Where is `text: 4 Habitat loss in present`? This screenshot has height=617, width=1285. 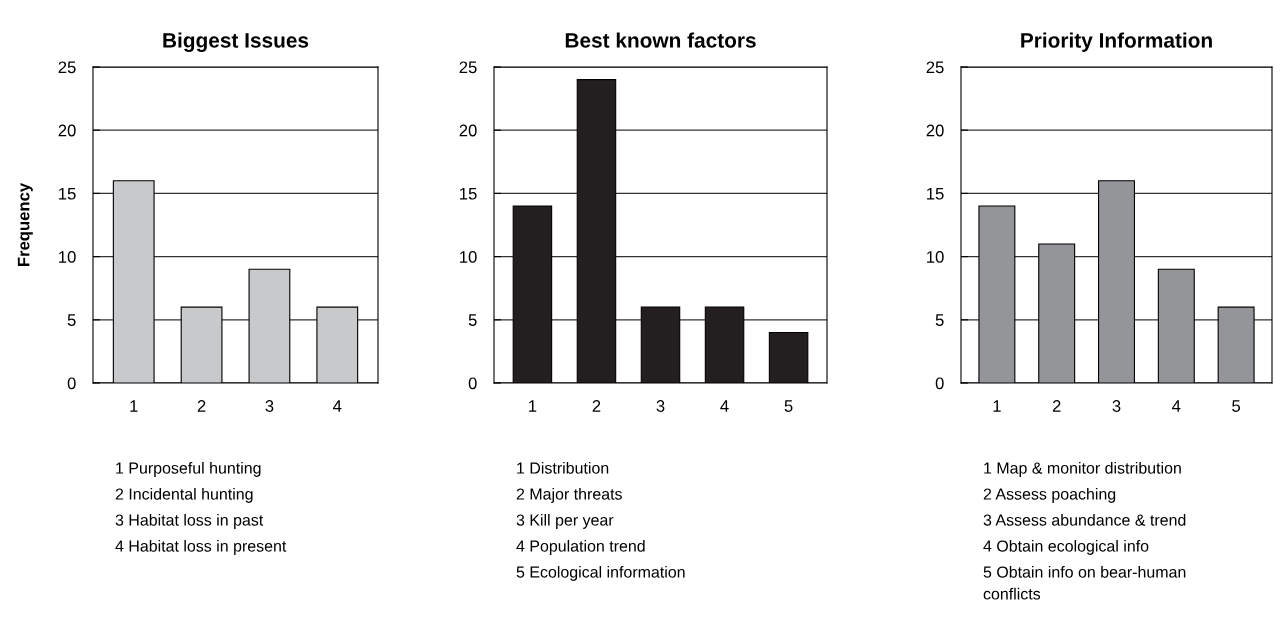 text: 4 Habitat loss in present is located at coordinates (201, 547).